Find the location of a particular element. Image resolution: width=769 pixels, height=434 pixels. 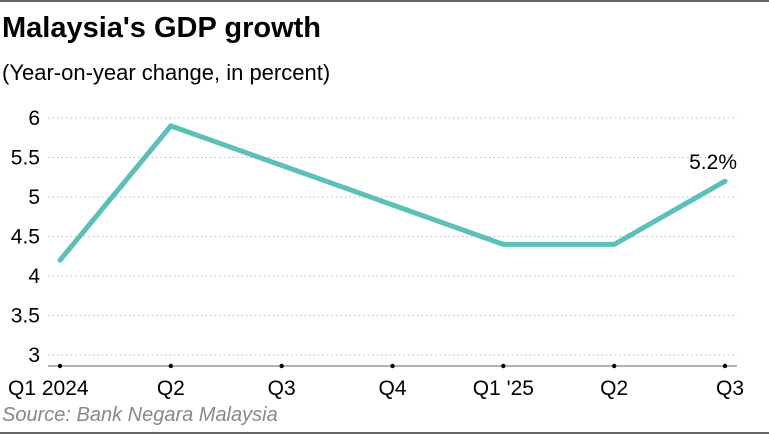

bottom-rule is located at coordinates (384, 433).